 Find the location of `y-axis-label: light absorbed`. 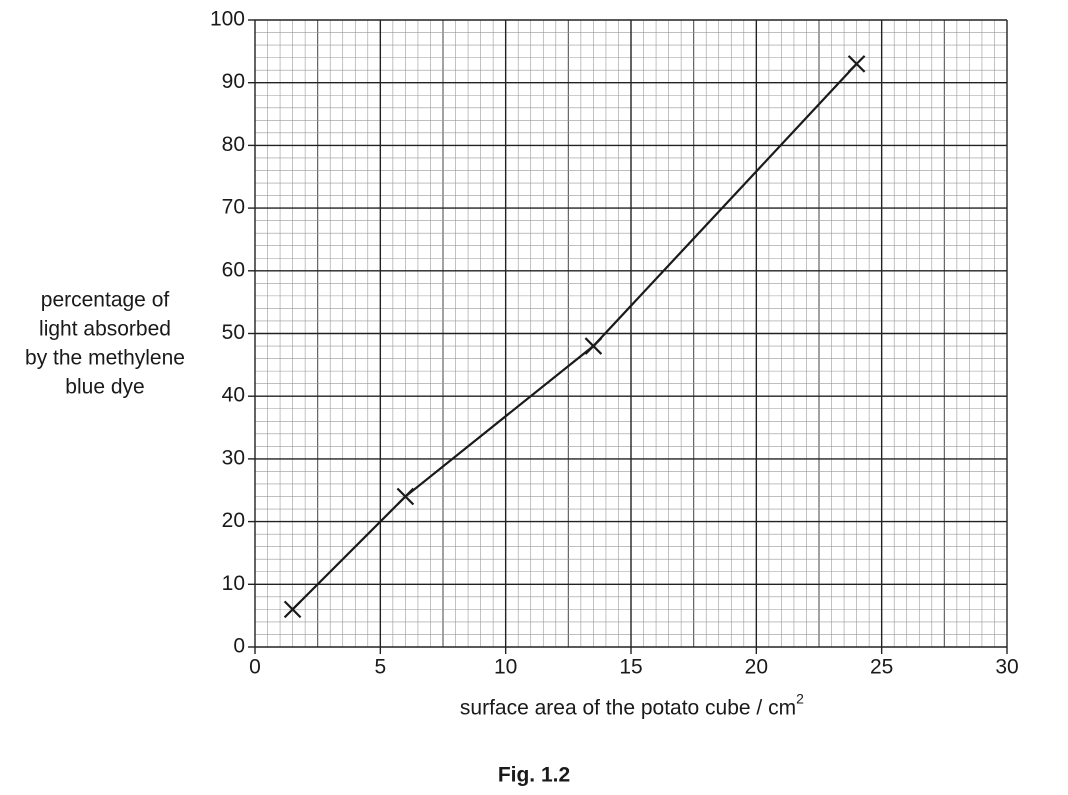

y-axis-label: light absorbed is located at coordinates (105, 329).